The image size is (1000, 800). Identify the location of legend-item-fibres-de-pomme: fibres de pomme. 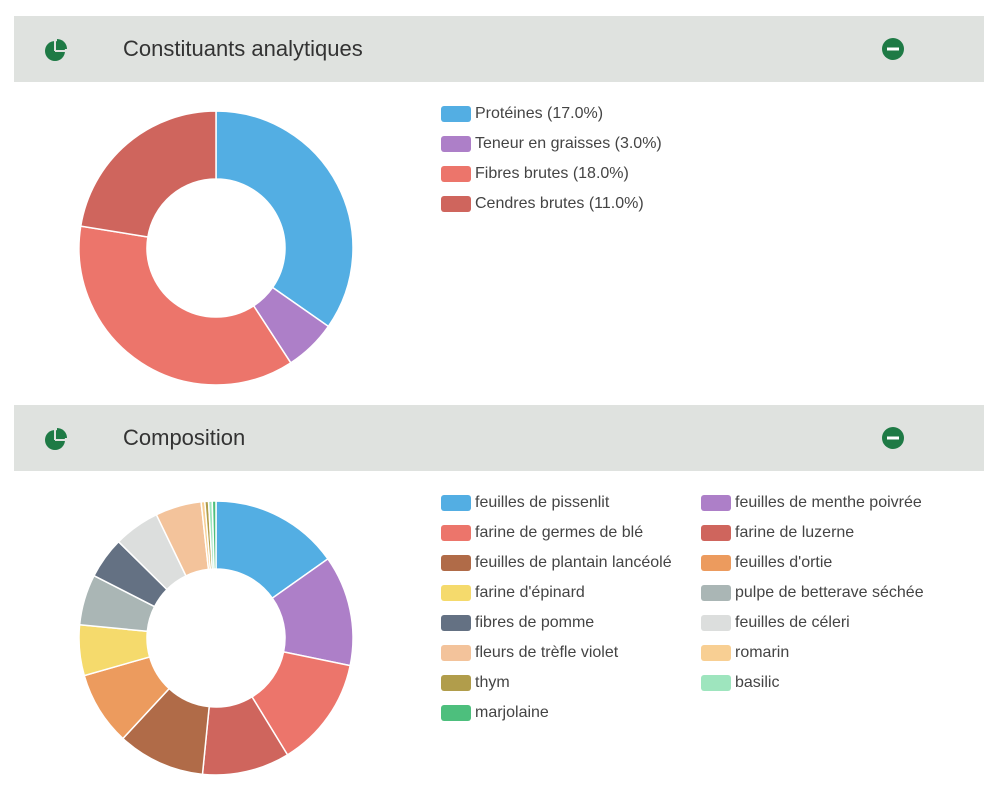
(517, 623).